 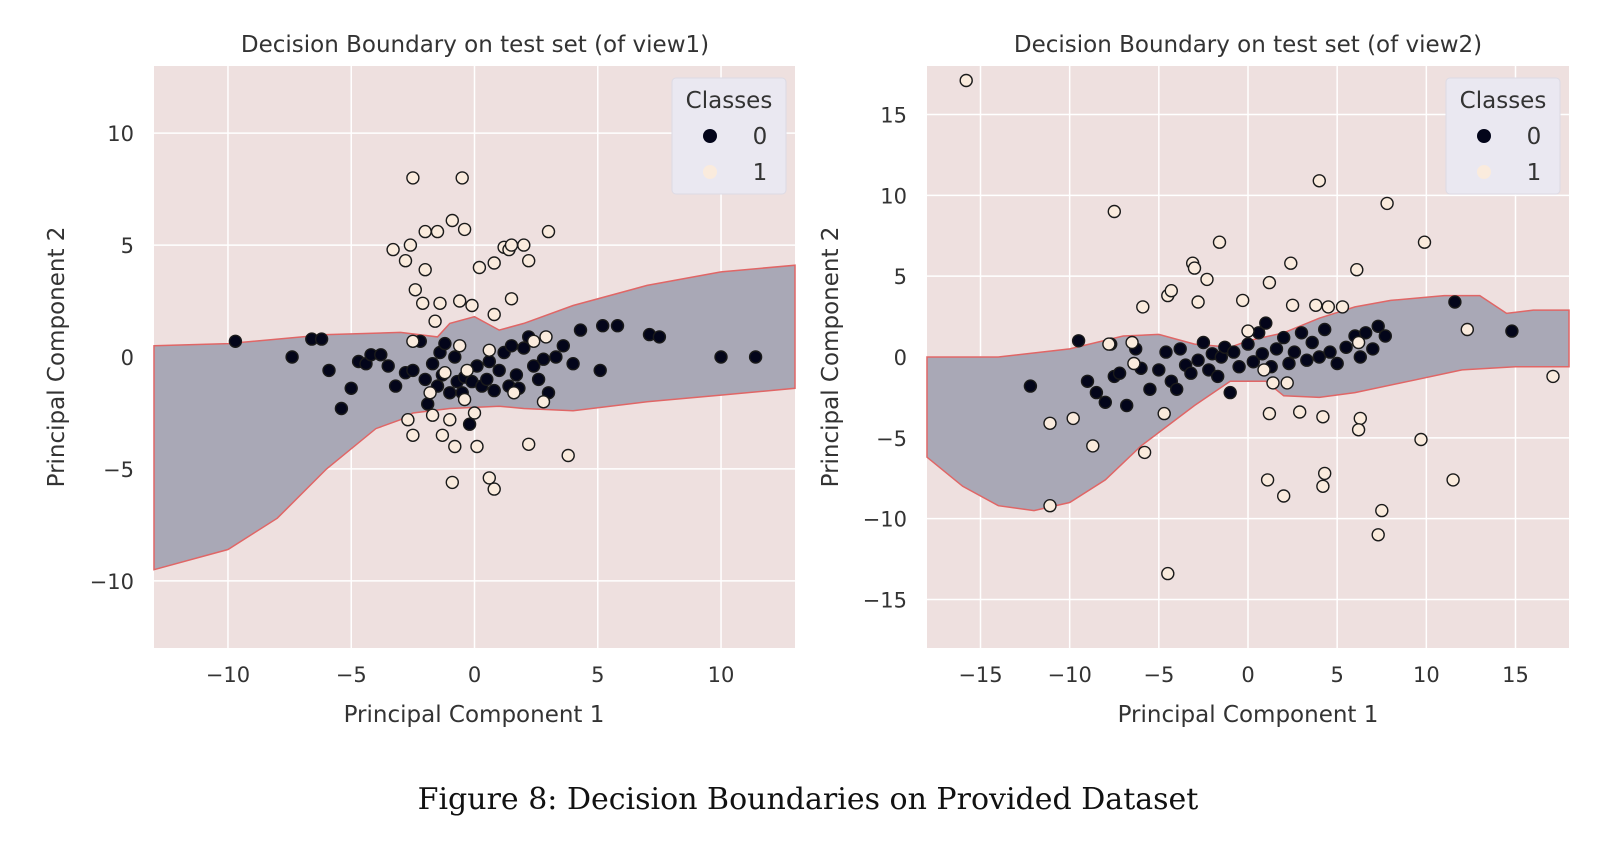 I want to click on y-tick-label-view1-2: 0, so click(x=127, y=358).